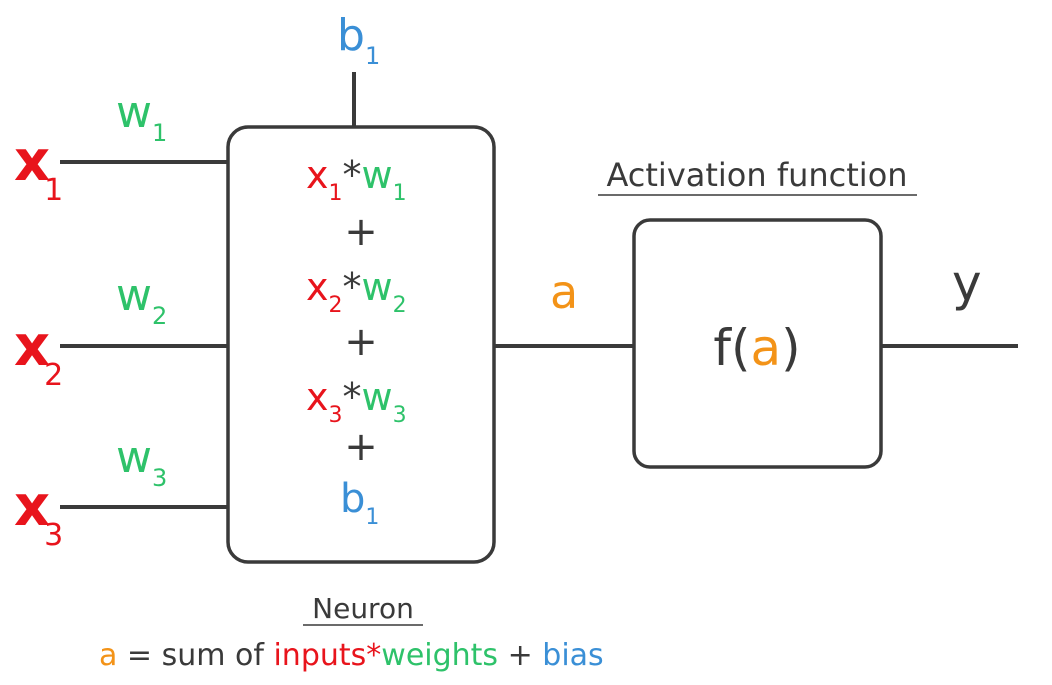 This screenshot has height=685, width=1052. I want to click on input-label-1: x1, so click(38, 168).